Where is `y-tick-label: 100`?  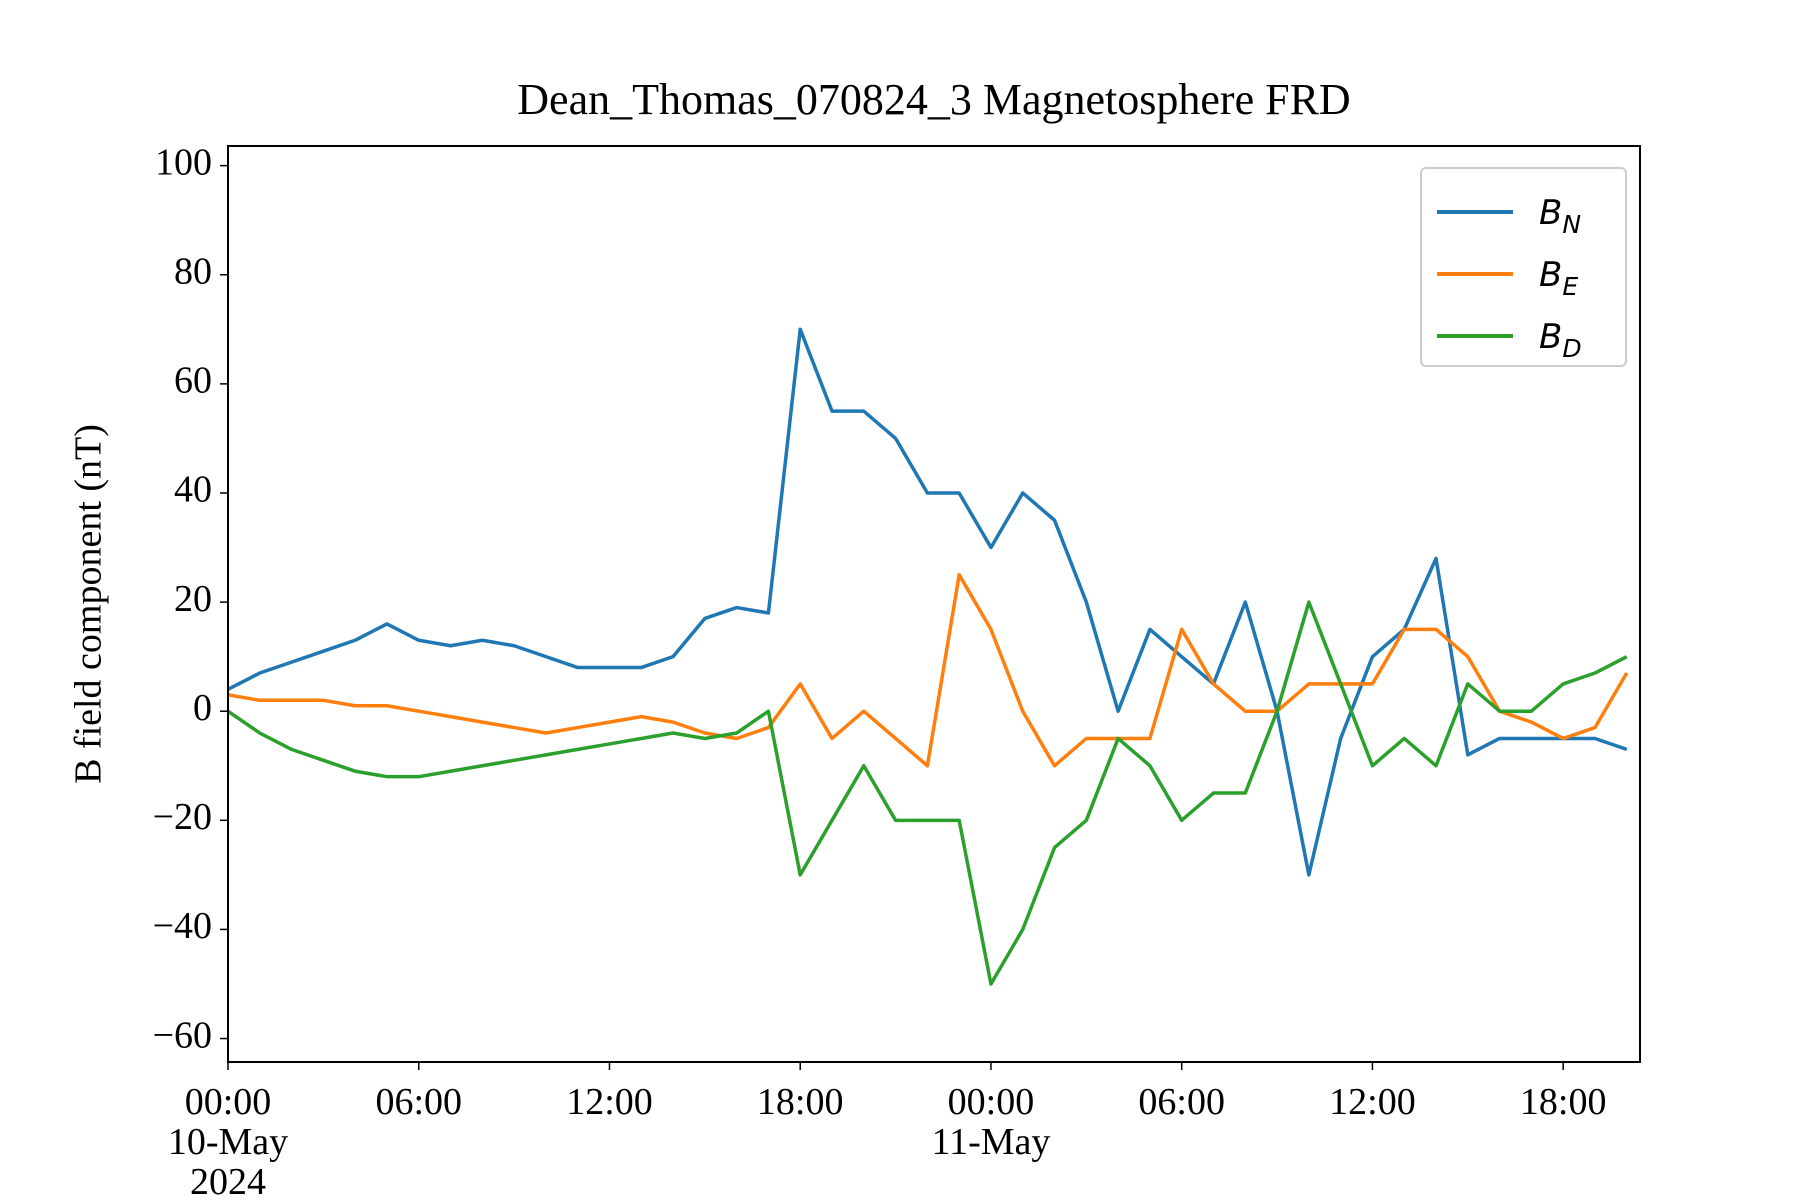 y-tick-label: 100 is located at coordinates (183, 162).